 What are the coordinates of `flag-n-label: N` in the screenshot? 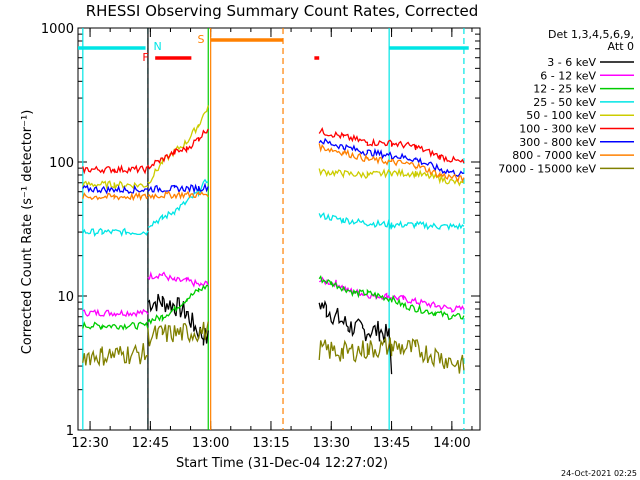 It's located at (157, 46).